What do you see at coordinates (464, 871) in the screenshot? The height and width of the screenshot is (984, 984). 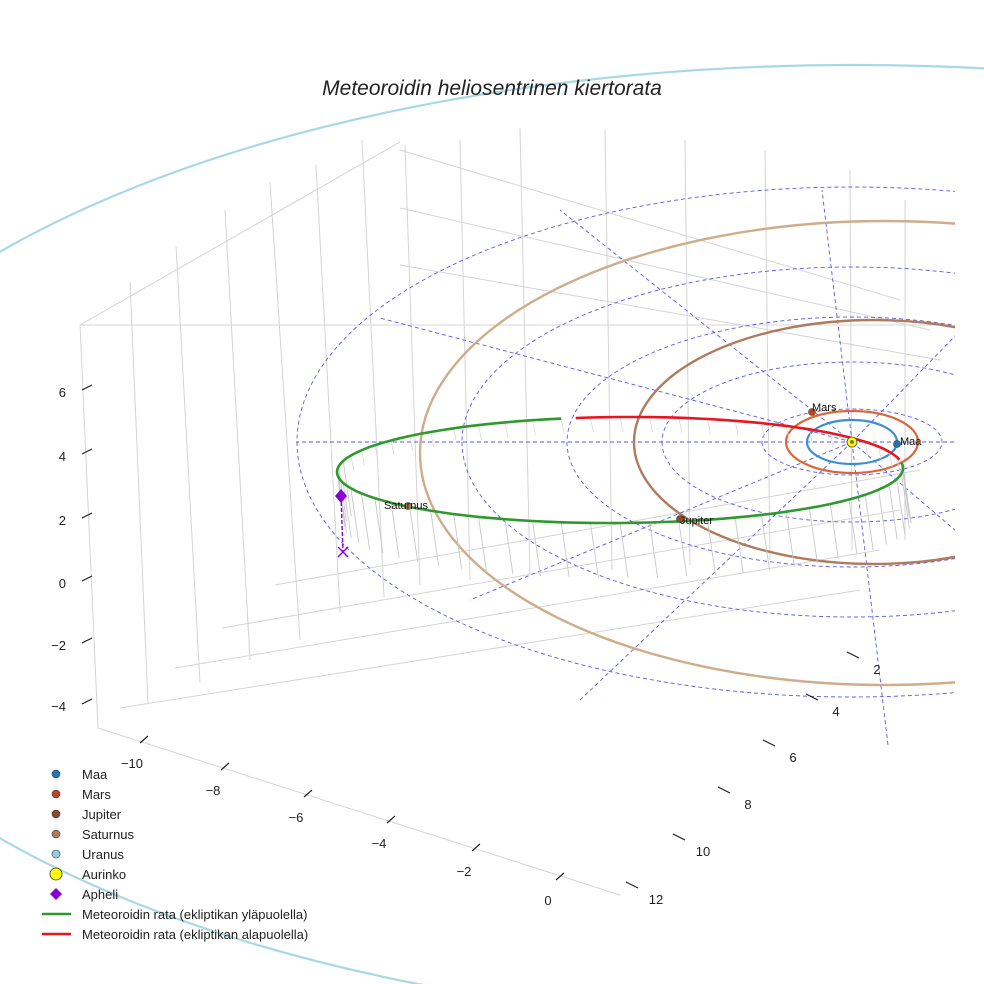 I see `x-tick-label: −2` at bounding box center [464, 871].